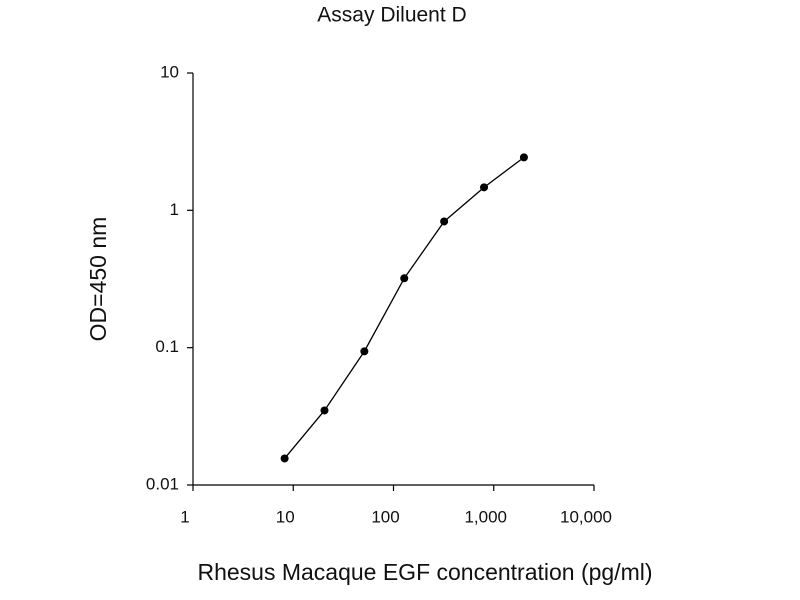 The image size is (800, 600). Describe the element at coordinates (184, 516) in the screenshot. I see `x-tick-label: 1` at that location.